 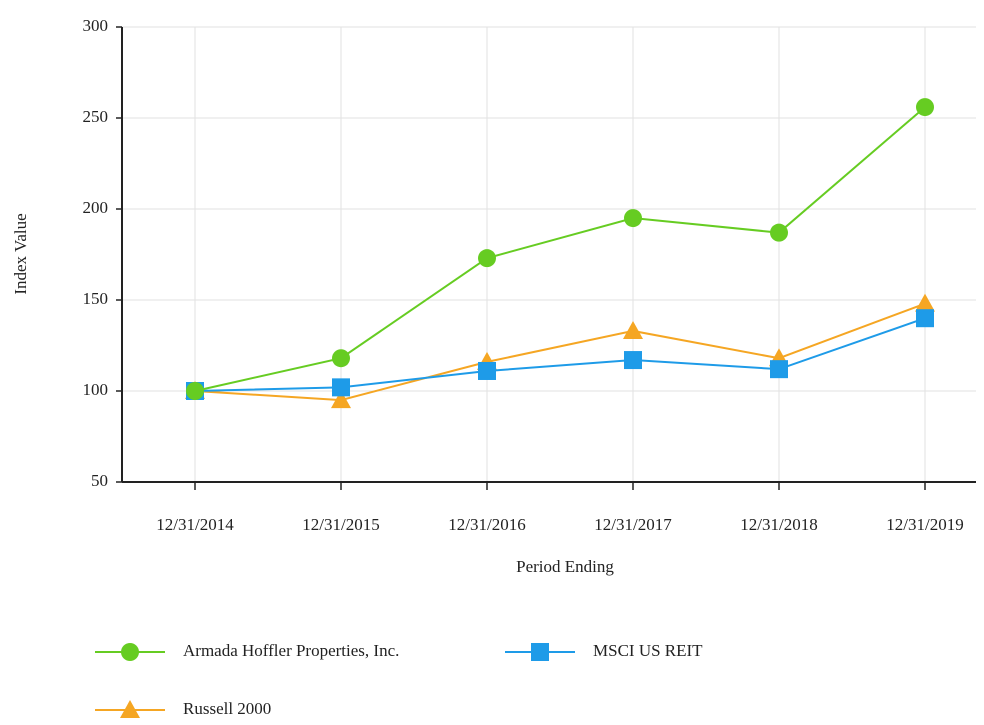 What do you see at coordinates (633, 524) in the screenshot?
I see `x-tick-label: 12/31/2017` at bounding box center [633, 524].